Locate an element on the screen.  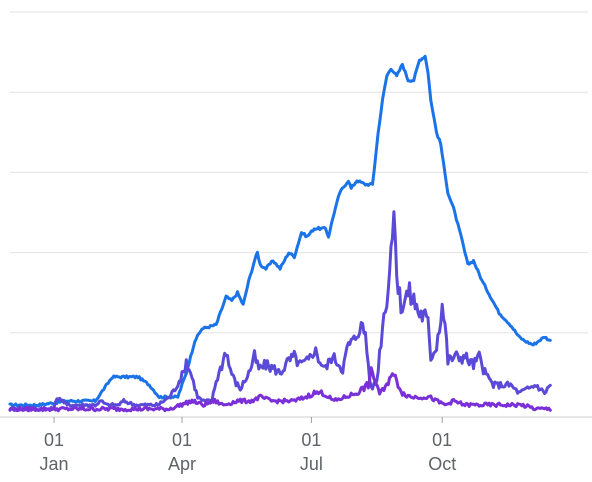
x-tick-label-day-1: 01 is located at coordinates (182, 440).